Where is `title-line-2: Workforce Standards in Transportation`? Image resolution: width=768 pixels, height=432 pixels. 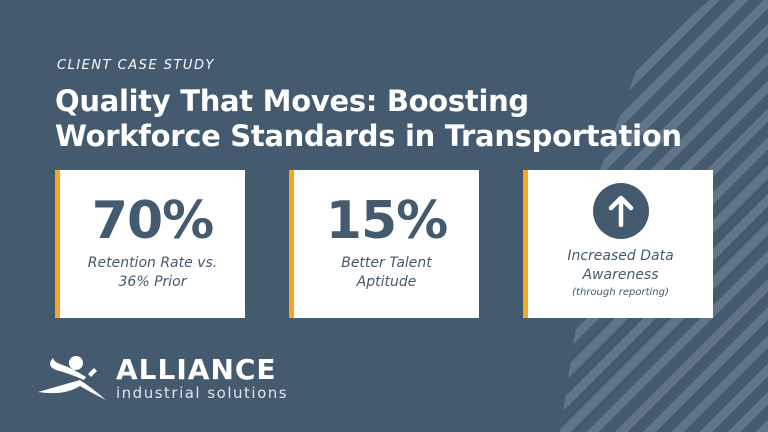 title-line-2: Workforce Standards in Transportation is located at coordinates (368, 136).